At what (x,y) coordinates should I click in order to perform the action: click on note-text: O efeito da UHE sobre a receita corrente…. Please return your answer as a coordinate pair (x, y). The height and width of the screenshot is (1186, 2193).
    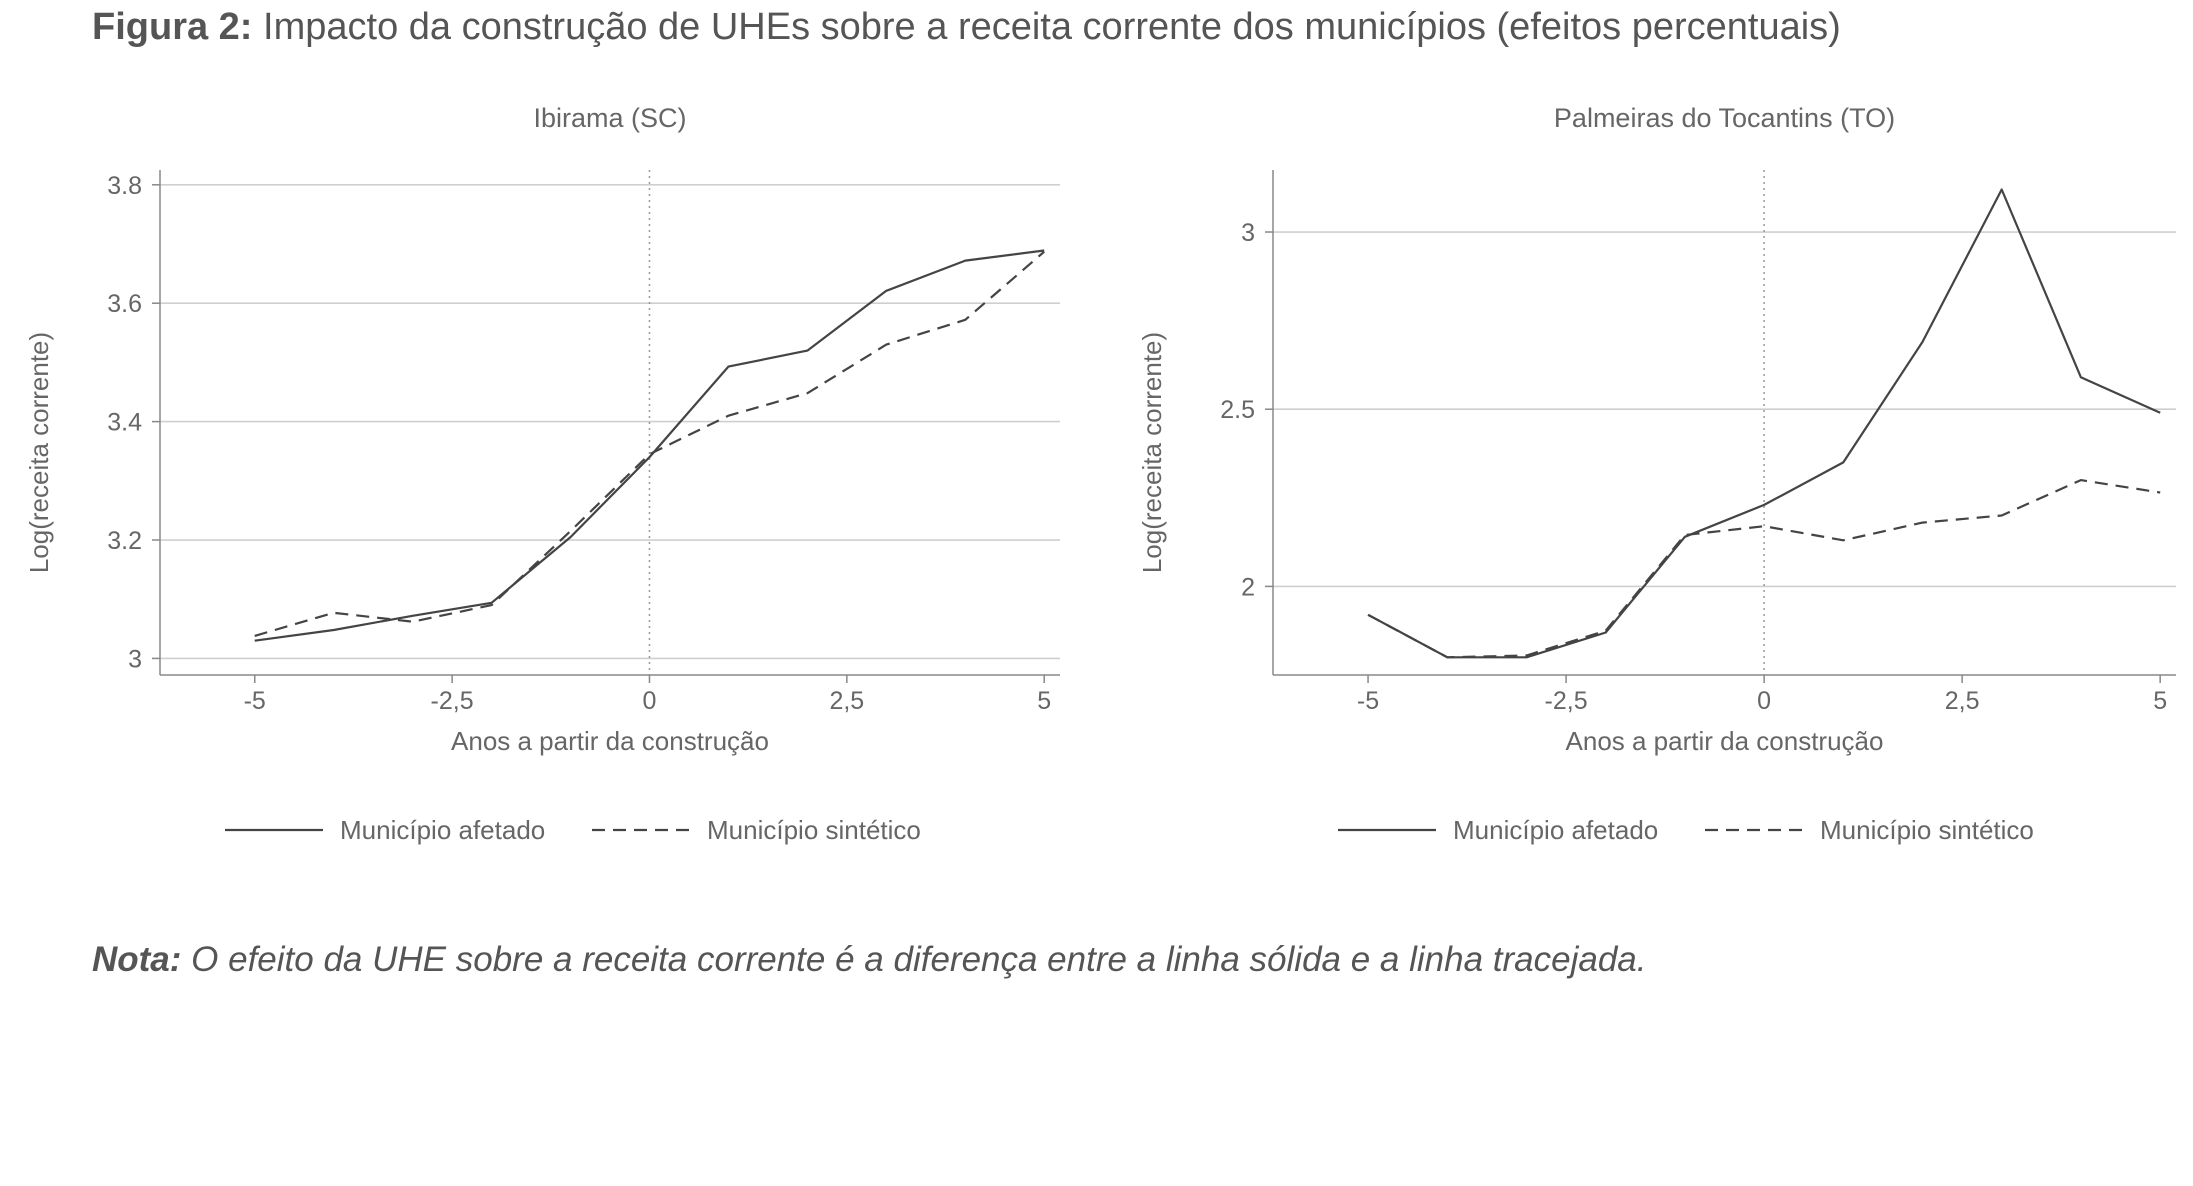
    Looking at the image, I should click on (919, 959).